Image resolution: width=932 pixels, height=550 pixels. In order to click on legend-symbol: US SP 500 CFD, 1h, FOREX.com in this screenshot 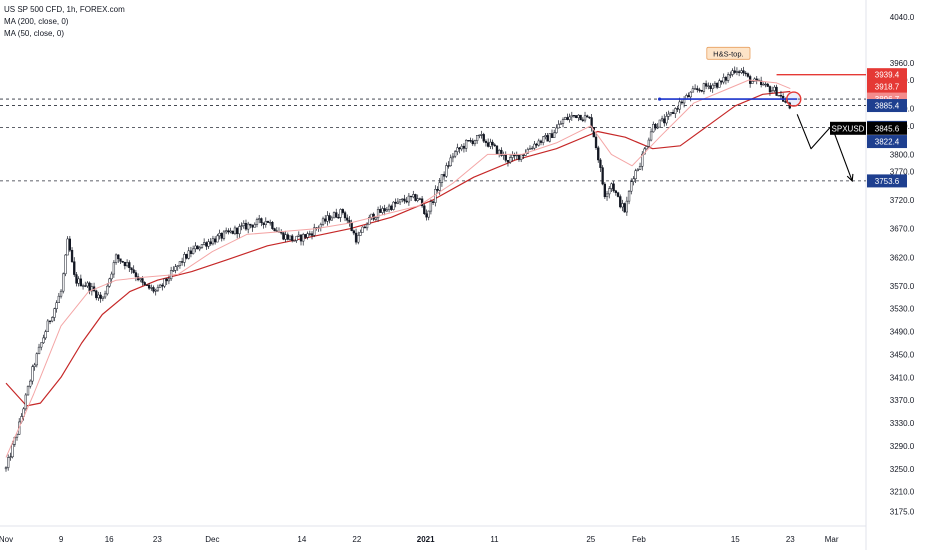, I will do `click(64, 9)`.